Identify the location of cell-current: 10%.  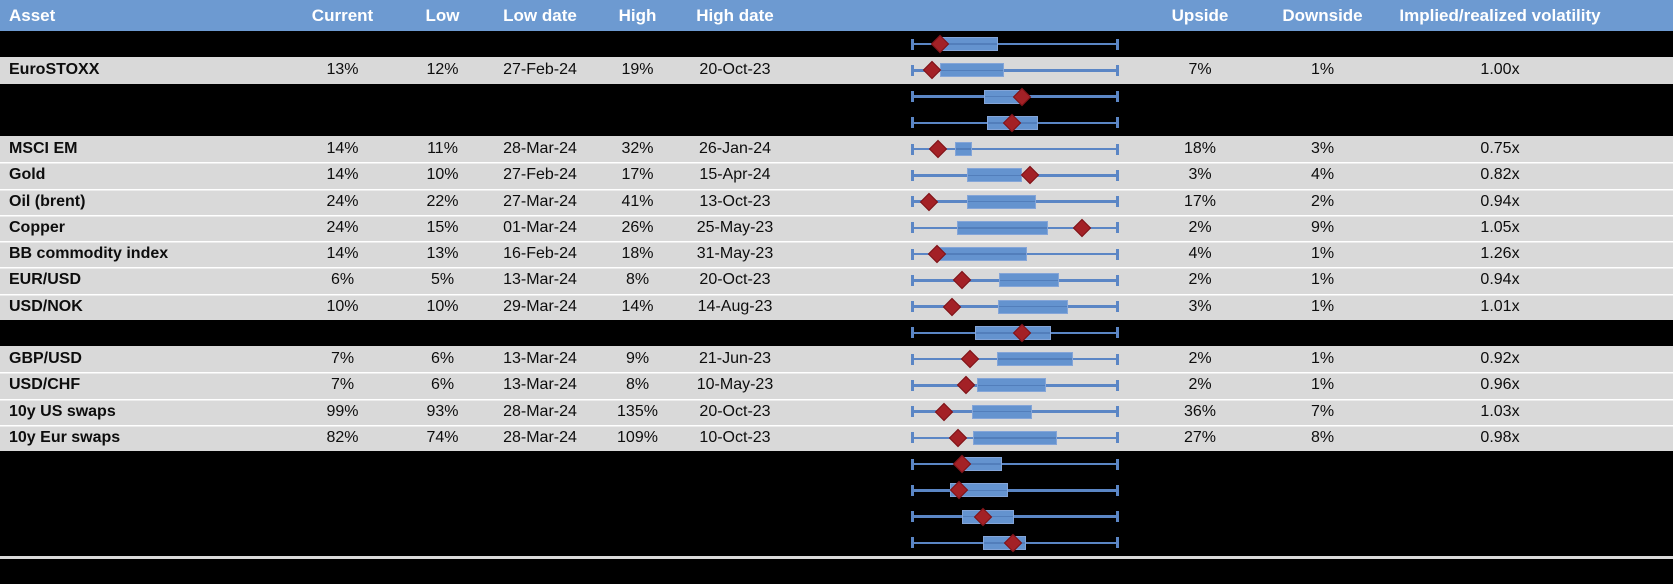
(342, 306).